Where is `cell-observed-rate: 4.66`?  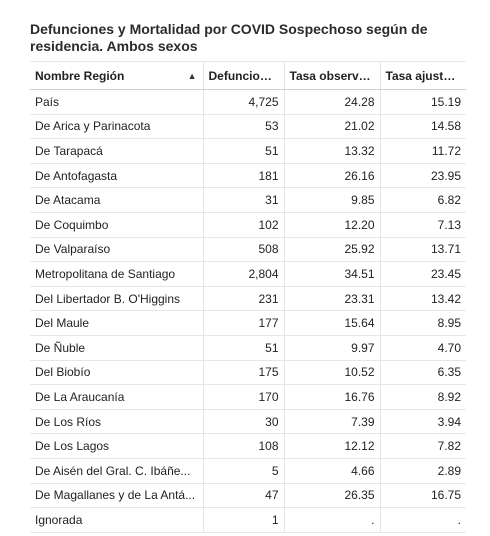
cell-observed-rate: 4.66 is located at coordinates (331, 471).